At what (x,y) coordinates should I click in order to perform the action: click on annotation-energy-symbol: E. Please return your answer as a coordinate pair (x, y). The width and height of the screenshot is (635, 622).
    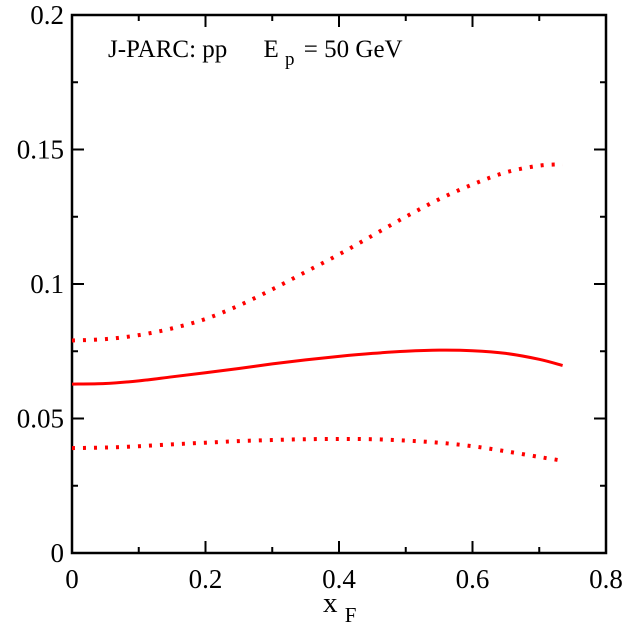
    Looking at the image, I should click on (271, 49).